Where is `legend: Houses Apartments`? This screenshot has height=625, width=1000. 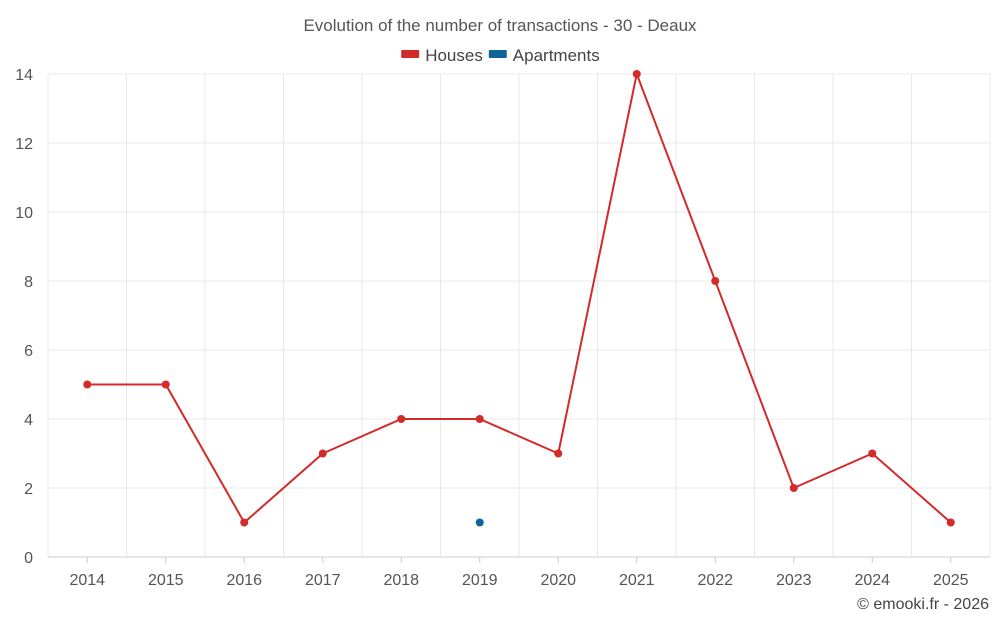 legend: Houses Apartments is located at coordinates (500, 55).